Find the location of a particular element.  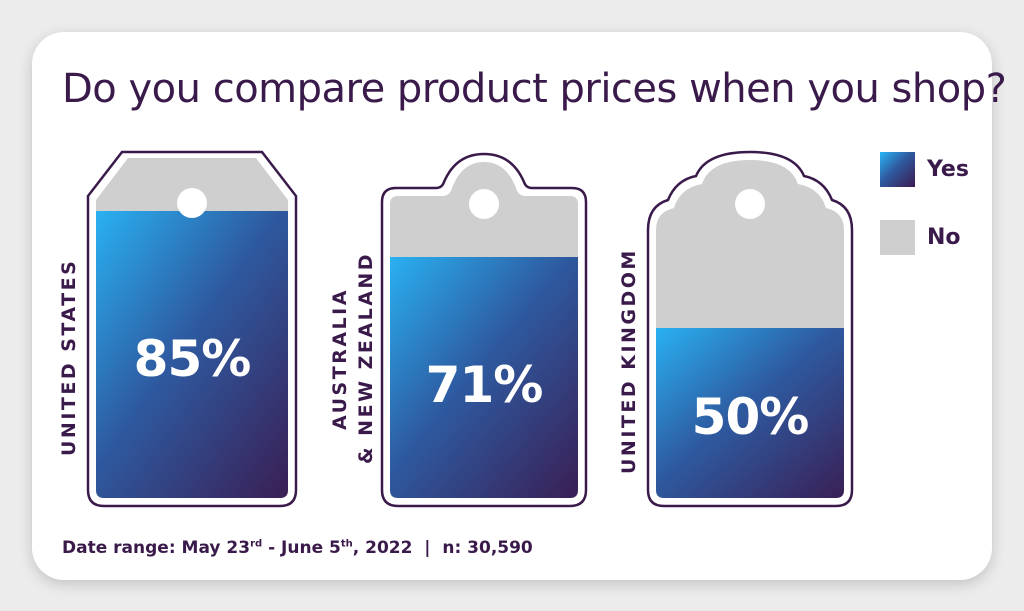

tag-united-kingdom is located at coordinates (750, 329).